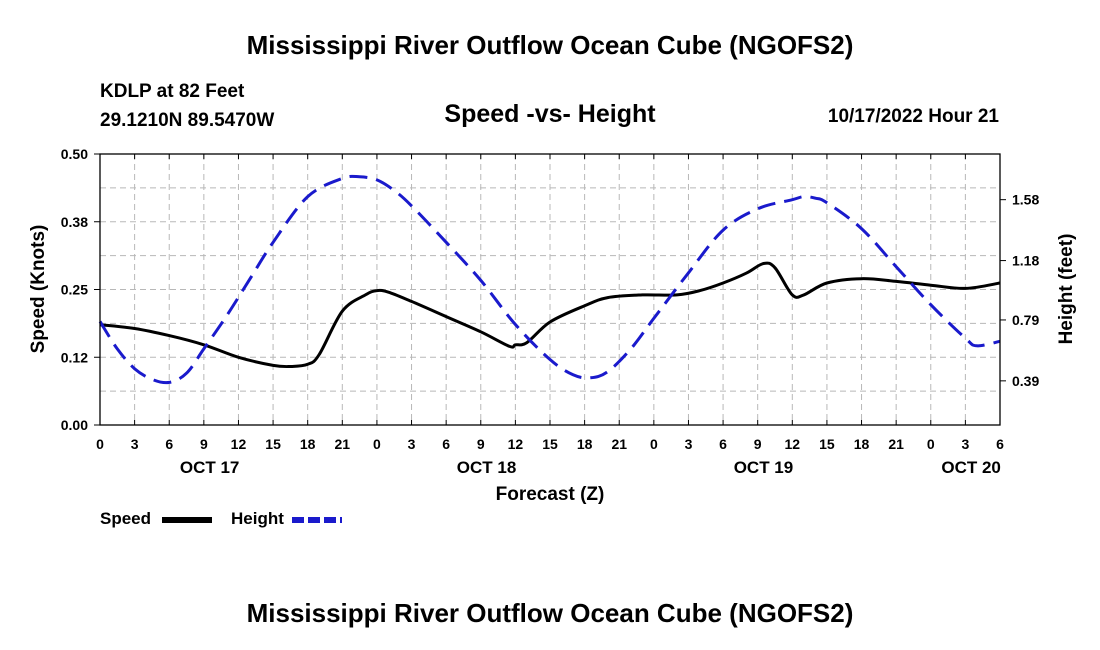 The image size is (1100, 650). I want to click on station-name: KDLP at 82 Feet, so click(172, 91).